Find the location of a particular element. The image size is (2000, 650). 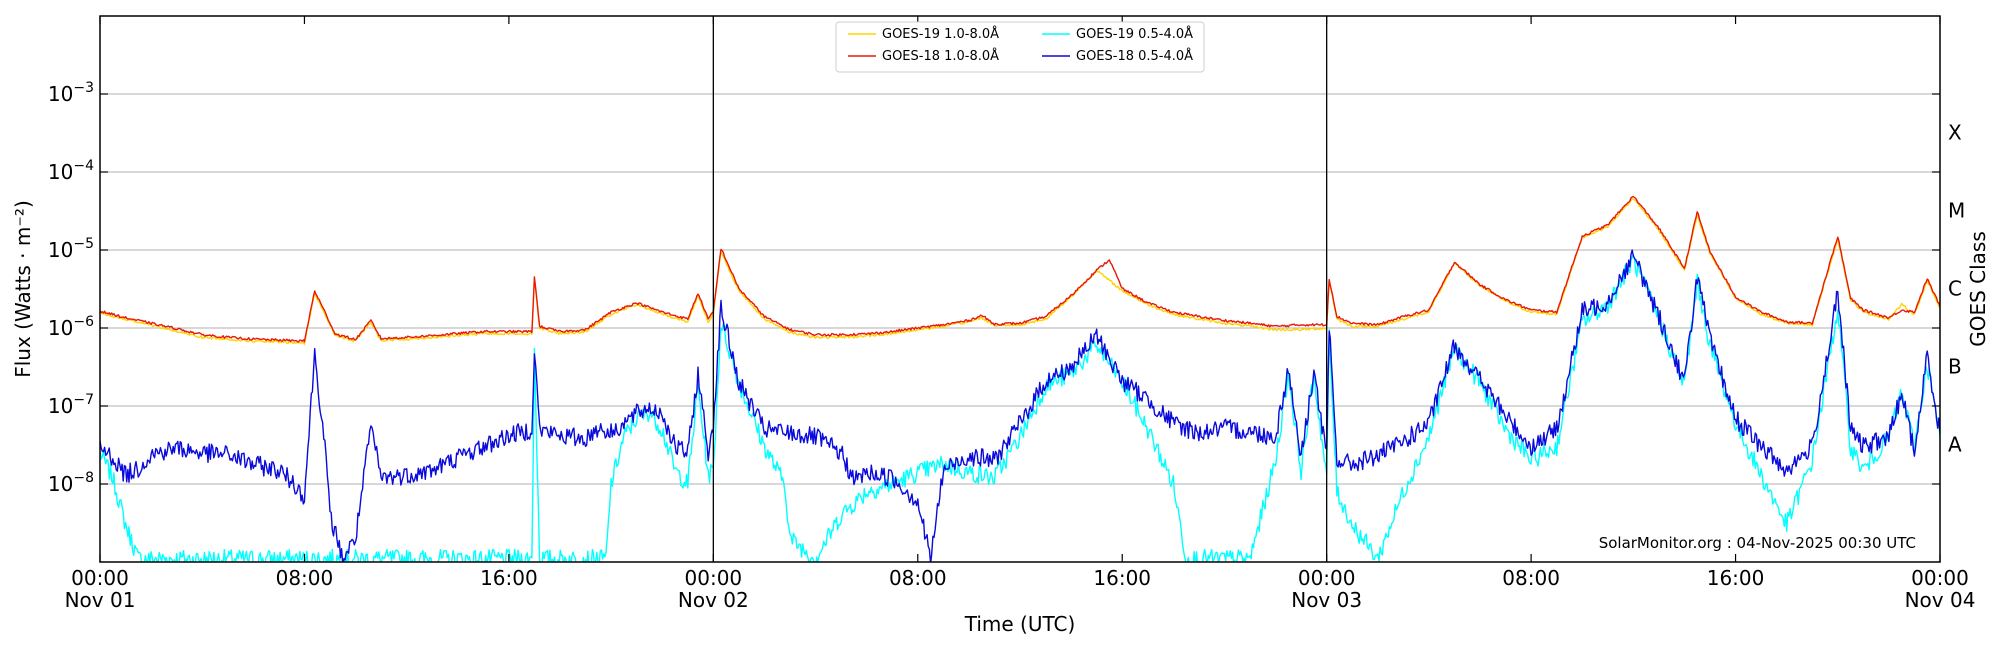

legend-label: GOES-18 1.0-8.0Å is located at coordinates (940, 56).